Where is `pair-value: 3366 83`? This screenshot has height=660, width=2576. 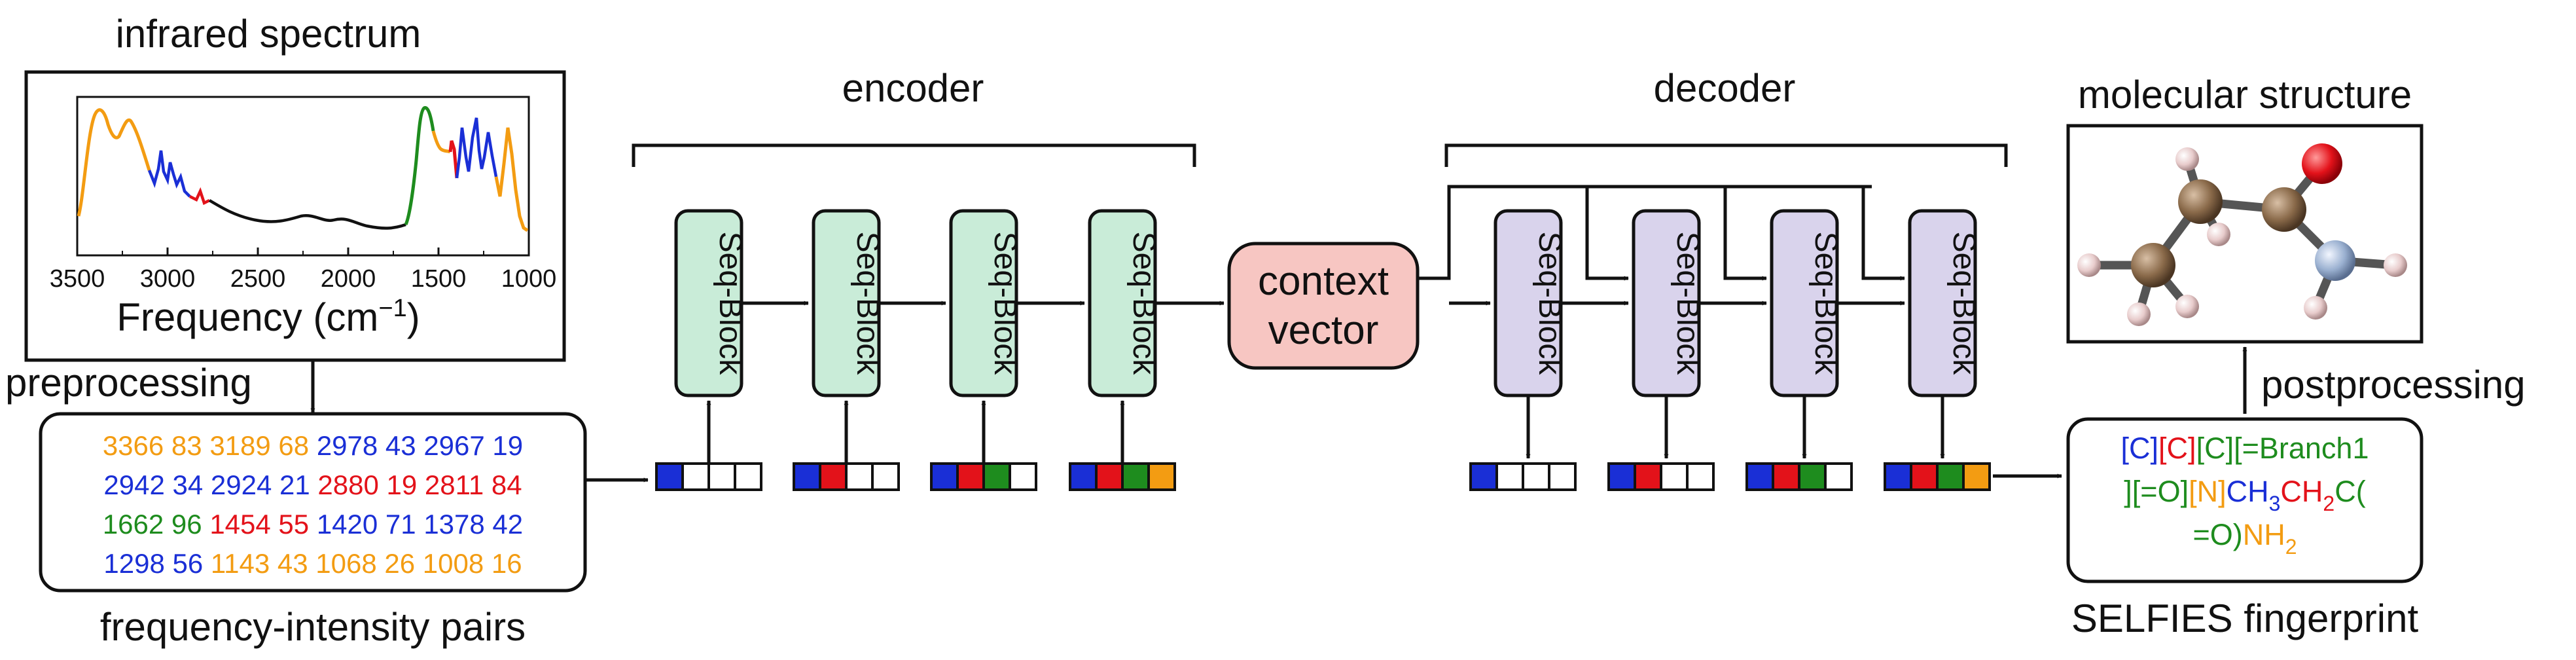
pair-value: 3366 83 is located at coordinates (152, 445).